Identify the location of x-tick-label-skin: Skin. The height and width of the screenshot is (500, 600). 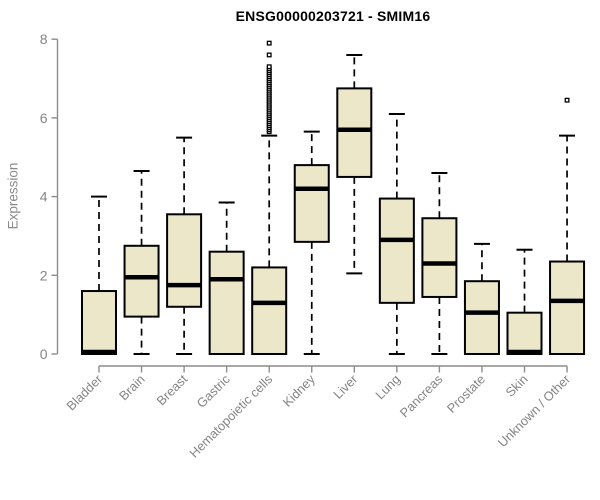
(516, 386).